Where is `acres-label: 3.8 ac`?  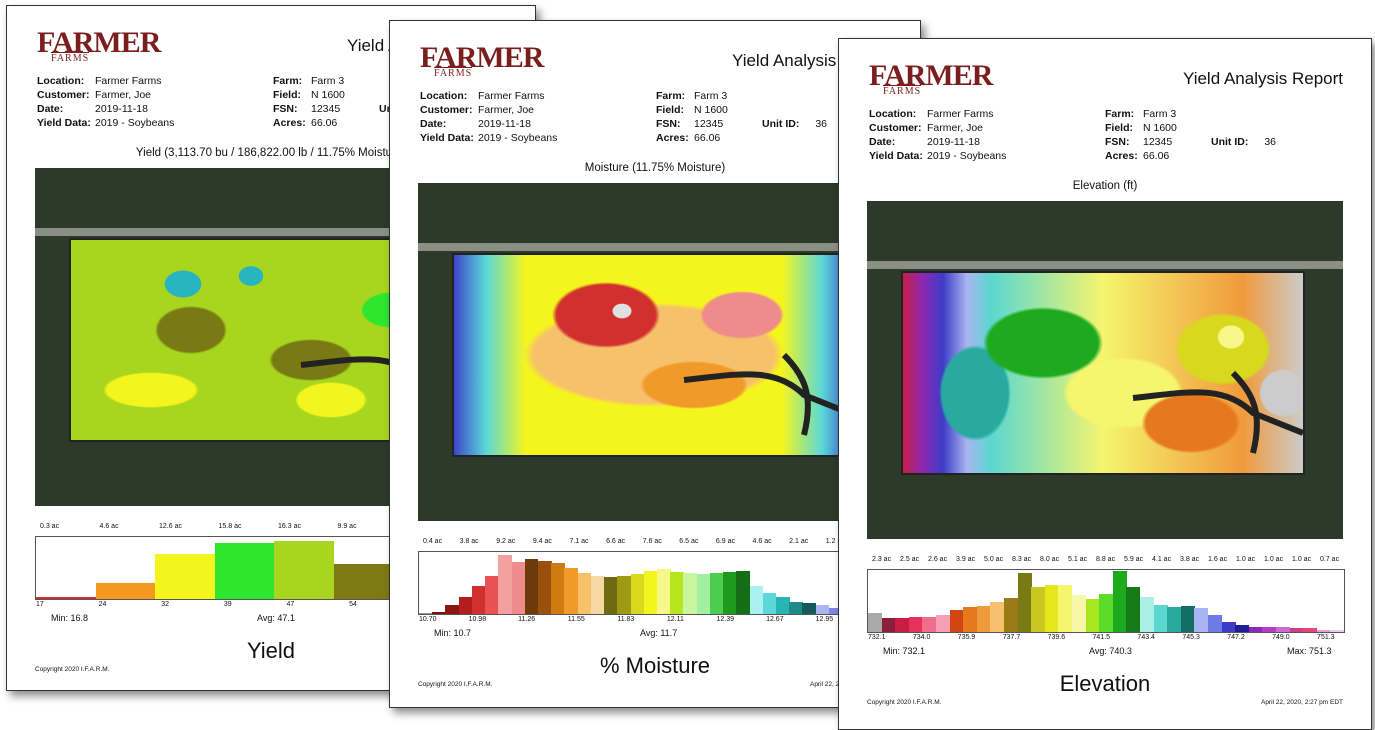
acres-label: 3.8 ac is located at coordinates (1190, 559).